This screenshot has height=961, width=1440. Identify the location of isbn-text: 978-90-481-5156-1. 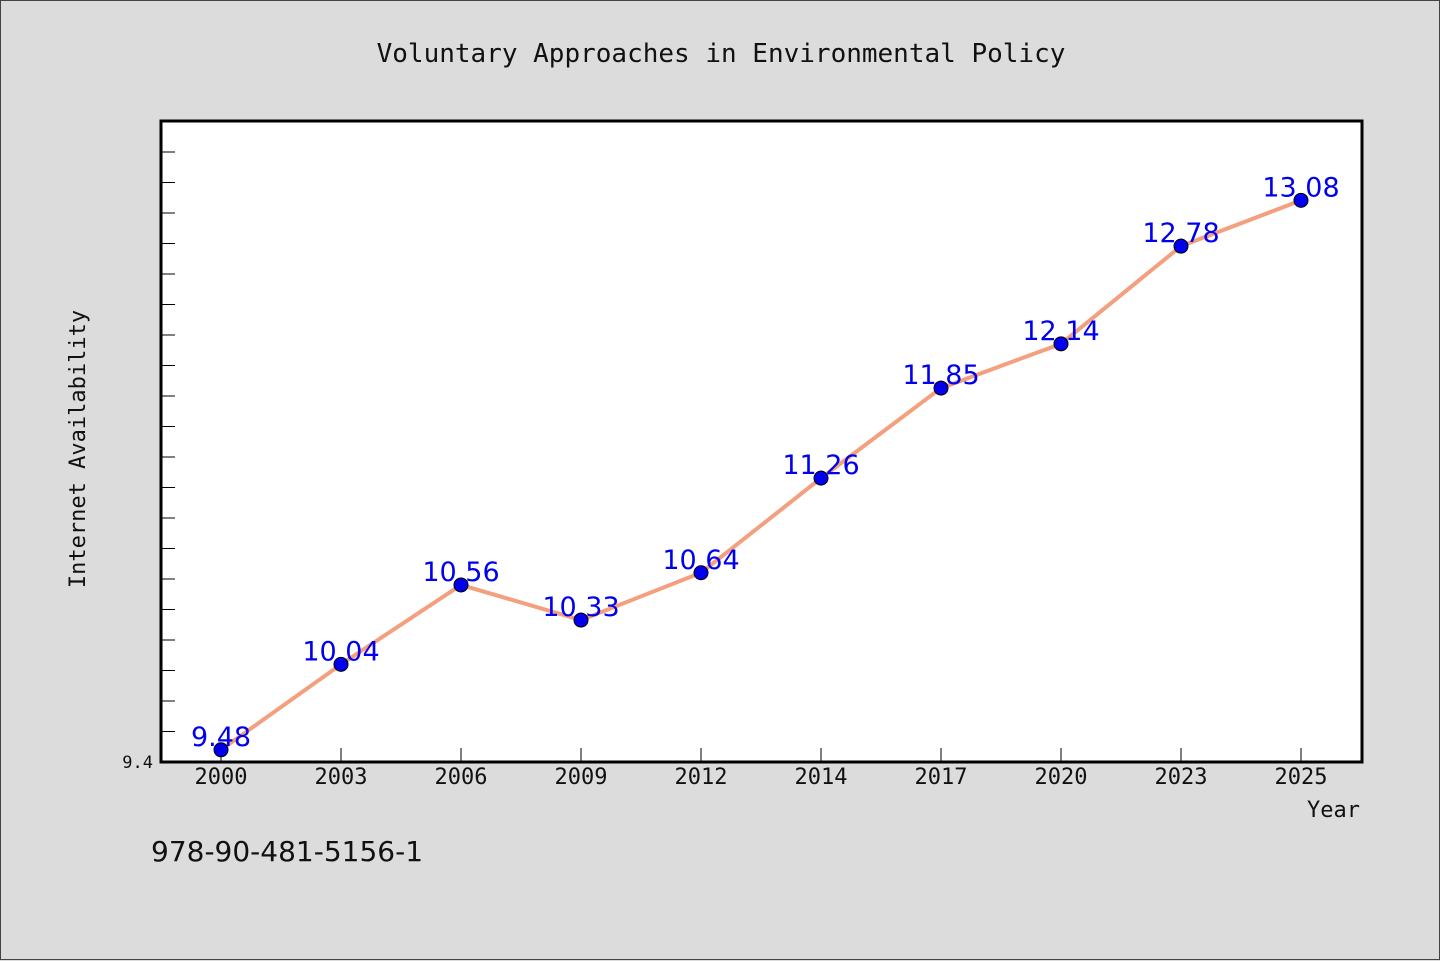
(287, 851).